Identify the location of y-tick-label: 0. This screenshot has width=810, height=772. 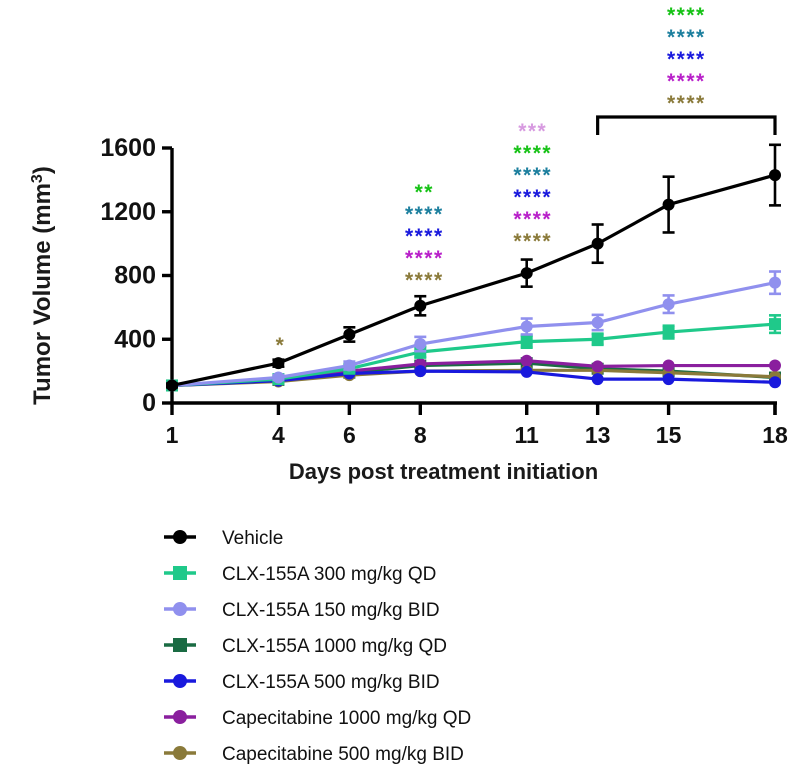
(149, 403).